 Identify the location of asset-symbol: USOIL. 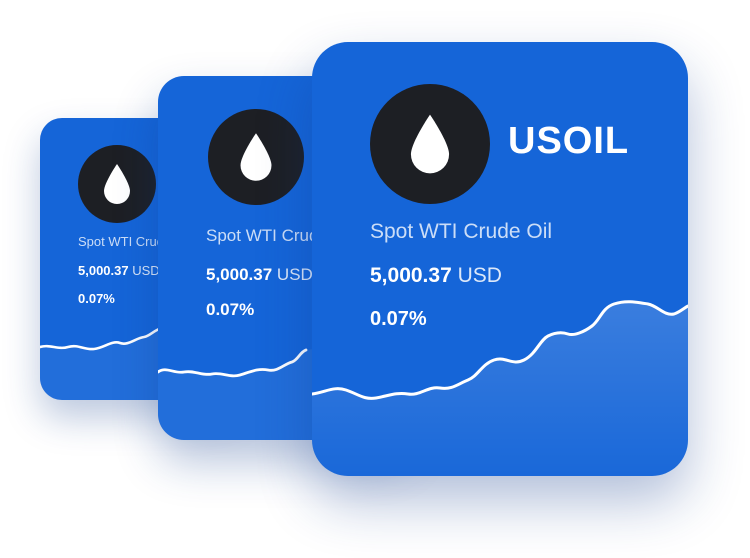
(569, 141).